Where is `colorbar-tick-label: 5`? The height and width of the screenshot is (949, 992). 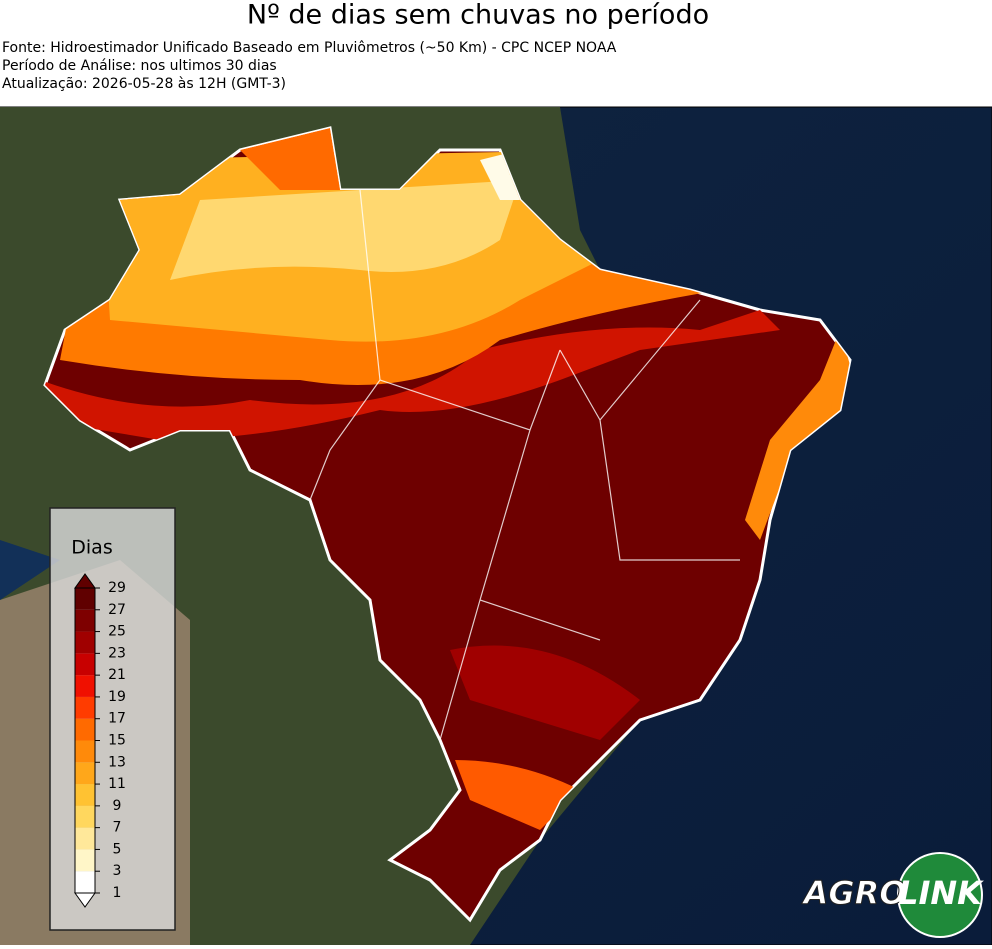 colorbar-tick-label: 5 is located at coordinates (117, 849).